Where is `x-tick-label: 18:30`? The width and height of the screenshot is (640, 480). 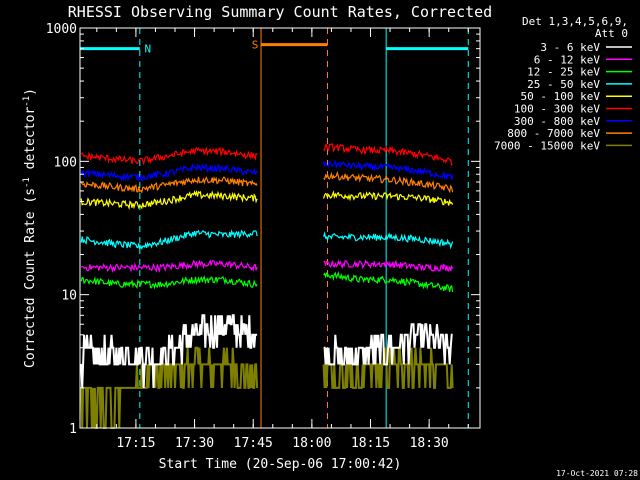
x-tick-label: 18:30 is located at coordinates (429, 443).